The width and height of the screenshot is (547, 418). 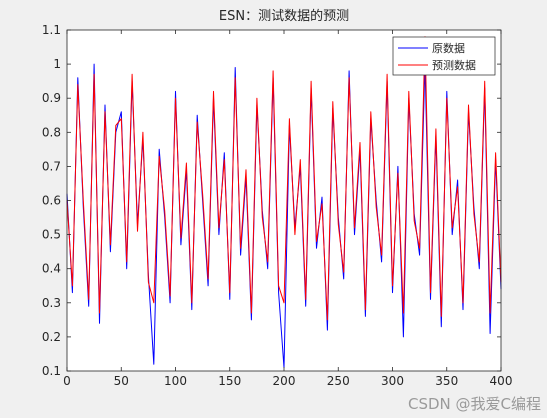 I want to click on y-tick-label: 0.7, so click(x=51, y=166).